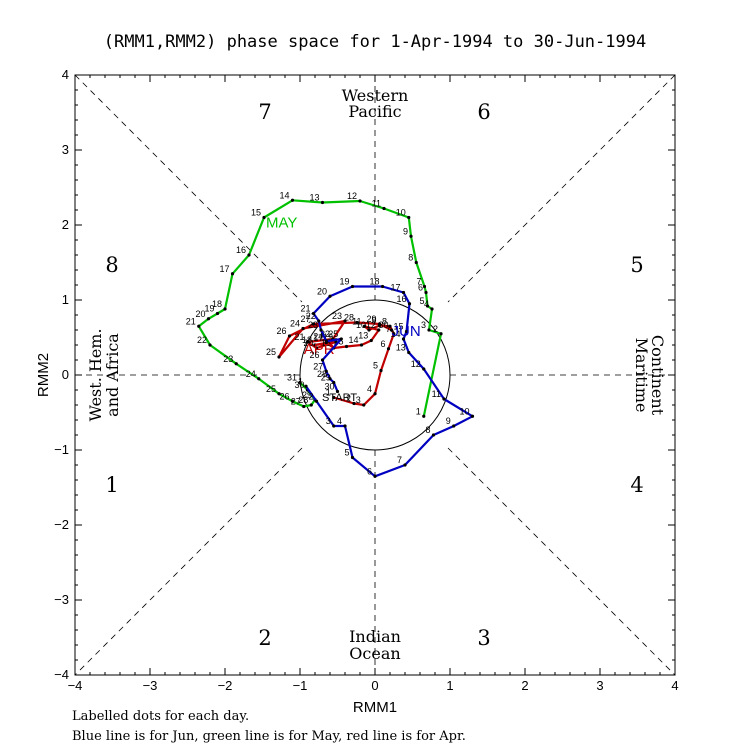 The height and width of the screenshot is (750, 750). I want to click on day-label: 31, so click(292, 378).